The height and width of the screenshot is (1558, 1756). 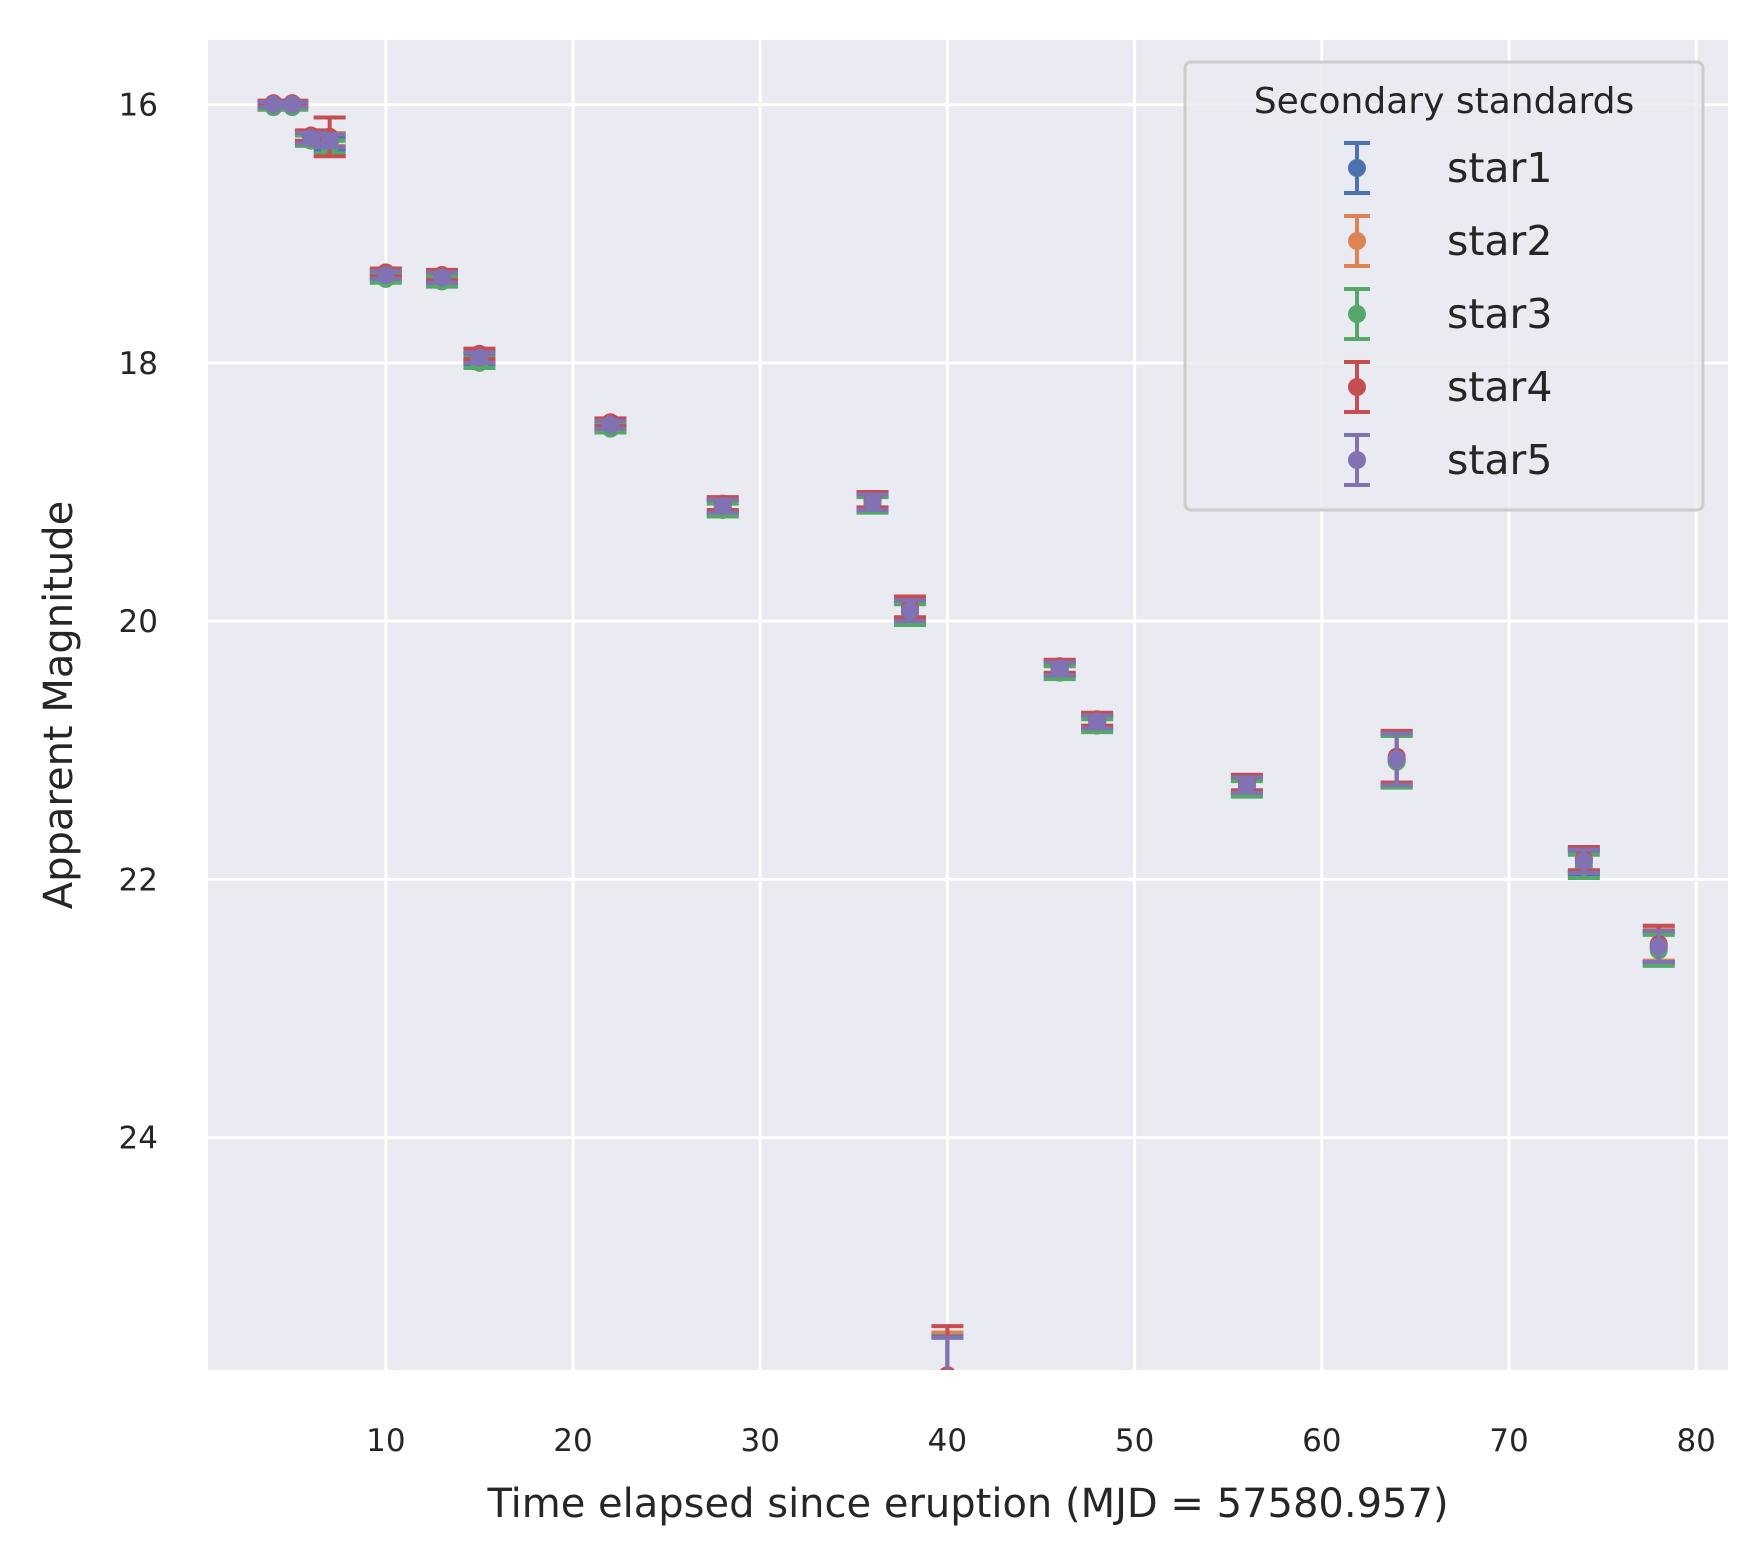 What do you see at coordinates (1444, 101) in the screenshot?
I see `legend-title: Secondary standards` at bounding box center [1444, 101].